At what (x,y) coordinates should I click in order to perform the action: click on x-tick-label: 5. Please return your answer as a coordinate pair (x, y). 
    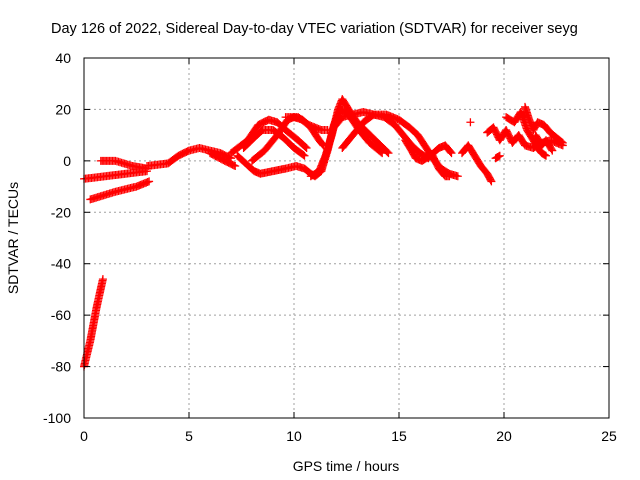
    Looking at the image, I should click on (189, 436).